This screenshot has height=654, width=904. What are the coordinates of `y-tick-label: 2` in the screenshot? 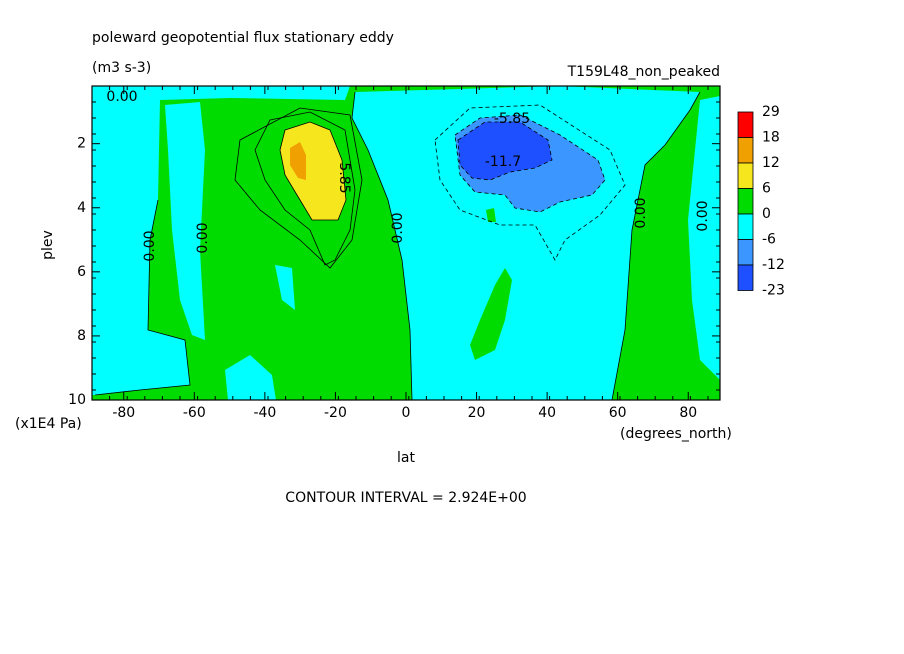 It's located at (81, 144).